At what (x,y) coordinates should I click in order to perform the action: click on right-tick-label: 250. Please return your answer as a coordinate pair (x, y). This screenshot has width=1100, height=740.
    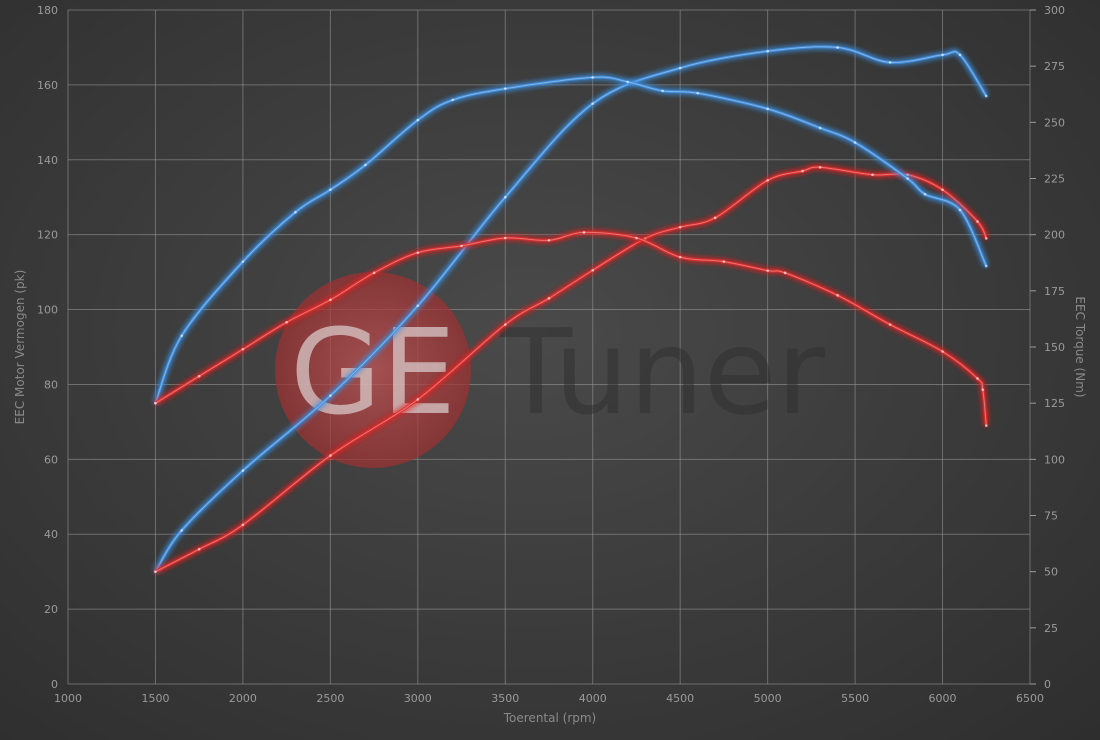
    Looking at the image, I should click on (1054, 122).